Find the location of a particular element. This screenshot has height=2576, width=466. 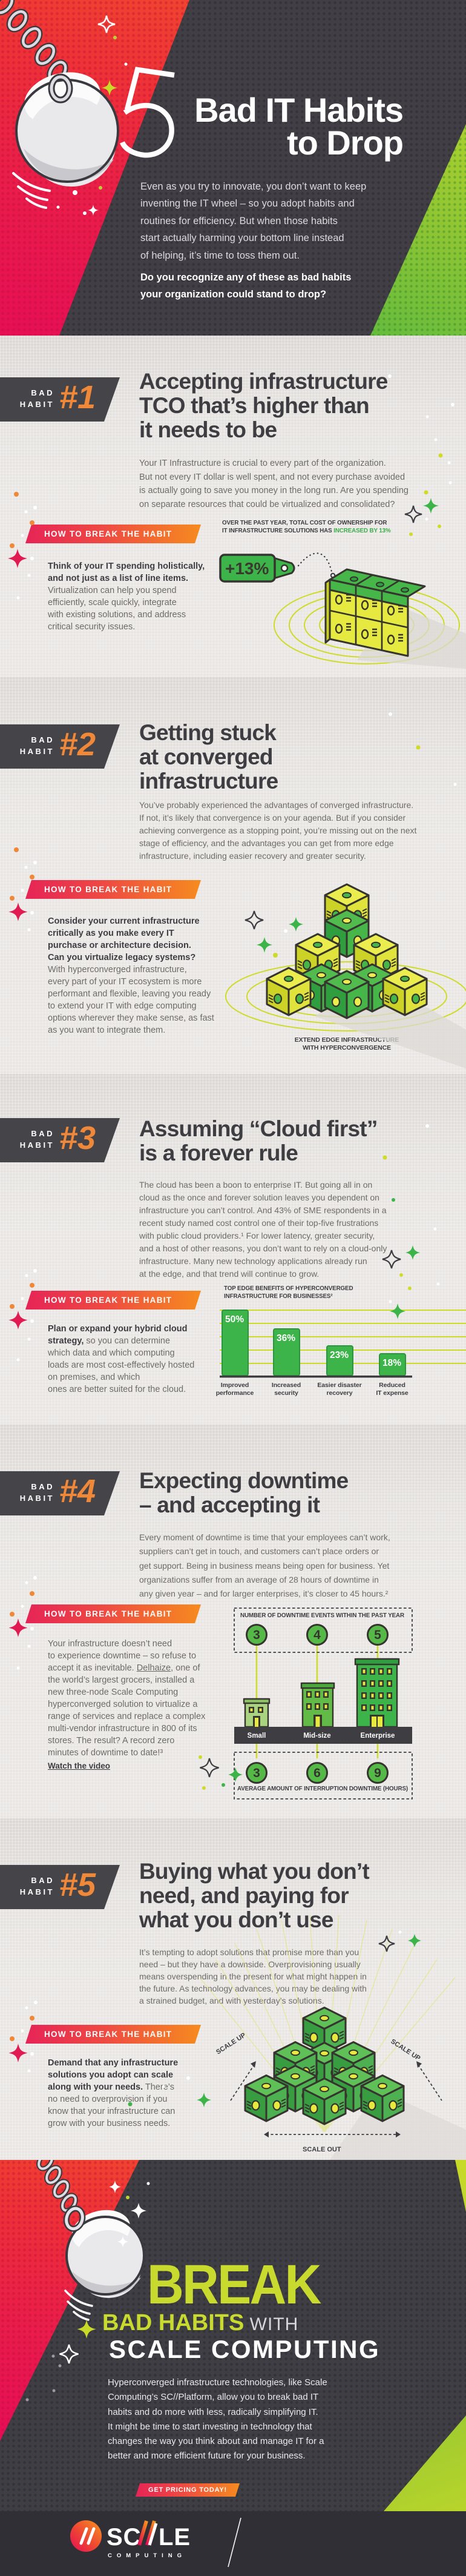

svg-text: SCALE OUT is located at coordinates (322, 2149).